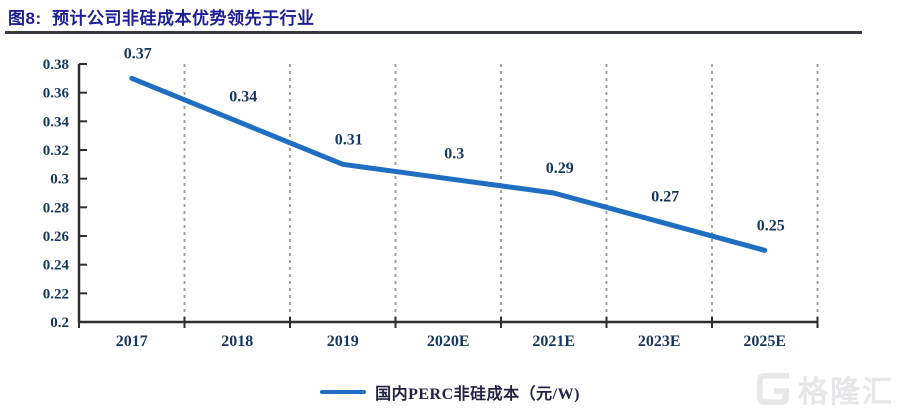 This screenshot has height=413, width=900. Describe the element at coordinates (56, 94) in the screenshot. I see `y-tick-label: 0.36` at that location.